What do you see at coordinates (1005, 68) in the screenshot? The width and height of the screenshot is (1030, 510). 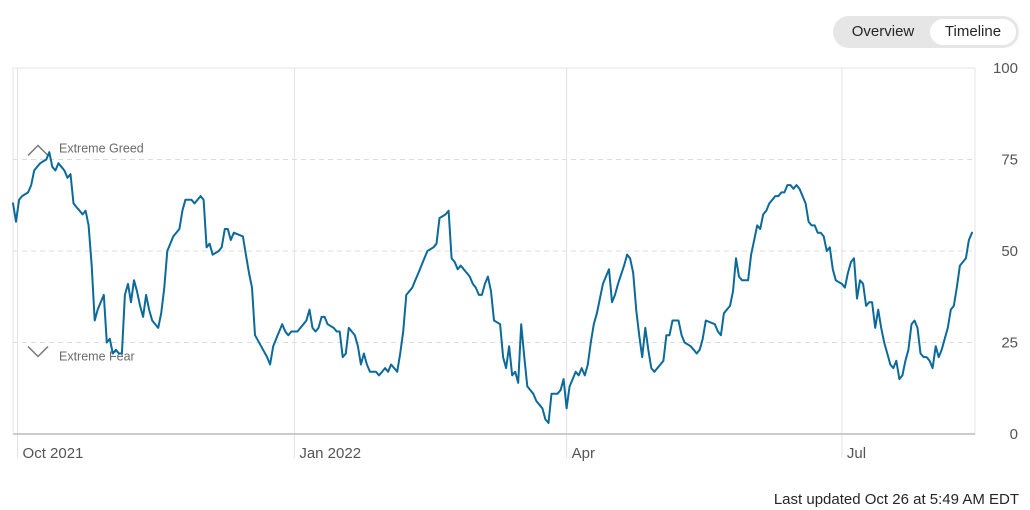 I see `y-tick-label-100: 100` at bounding box center [1005, 68].